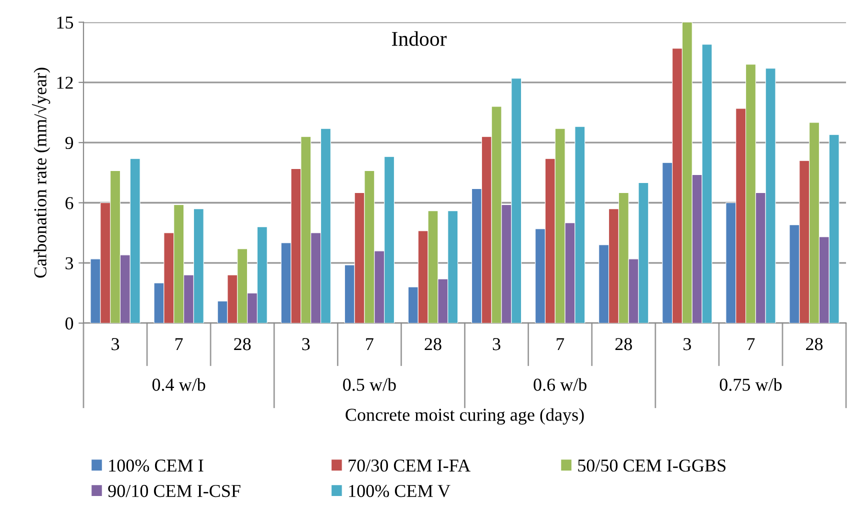  Describe the element at coordinates (156, 465) in the screenshot. I see `legend-label: 100% CEM I` at that location.